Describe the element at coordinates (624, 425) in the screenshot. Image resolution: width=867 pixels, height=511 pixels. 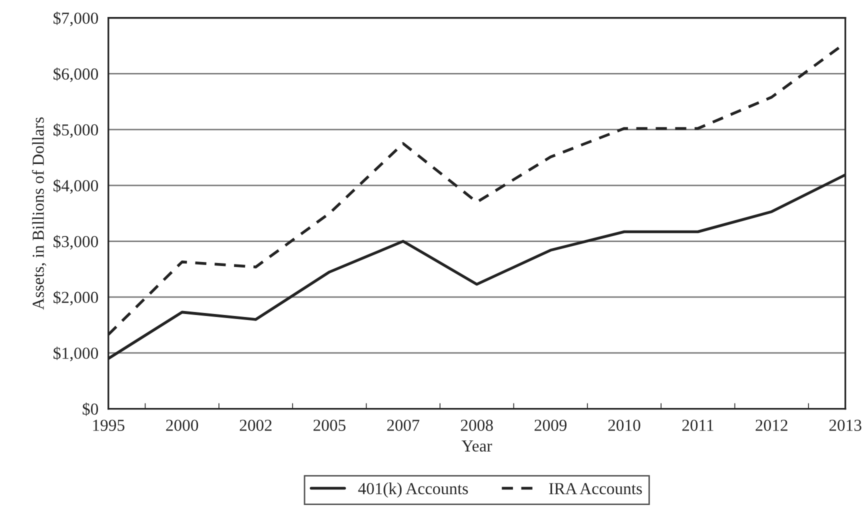
I see `x-tick-label: 2010` at that location.